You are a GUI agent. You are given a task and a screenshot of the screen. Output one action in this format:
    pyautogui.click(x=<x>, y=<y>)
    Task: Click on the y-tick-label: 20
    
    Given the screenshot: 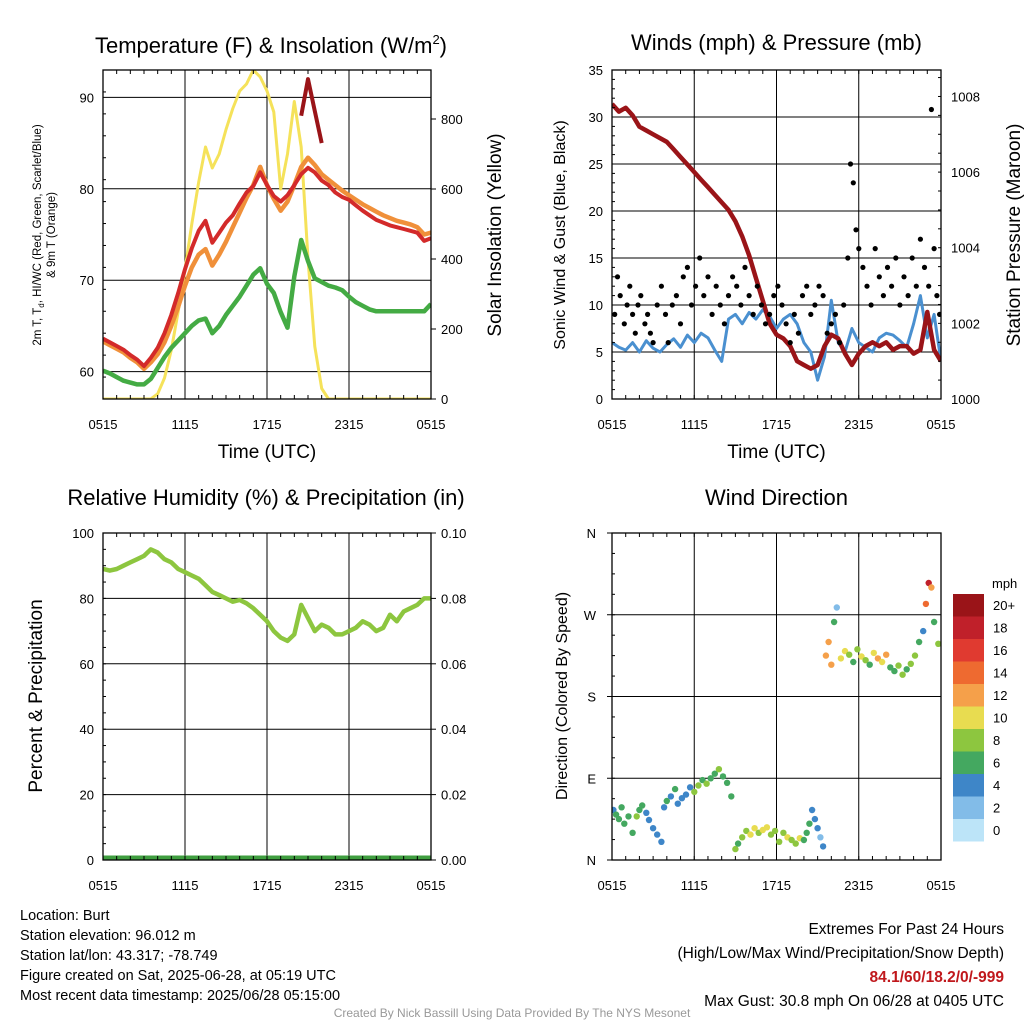 What is the action you would take?
    pyautogui.click(x=87, y=795)
    